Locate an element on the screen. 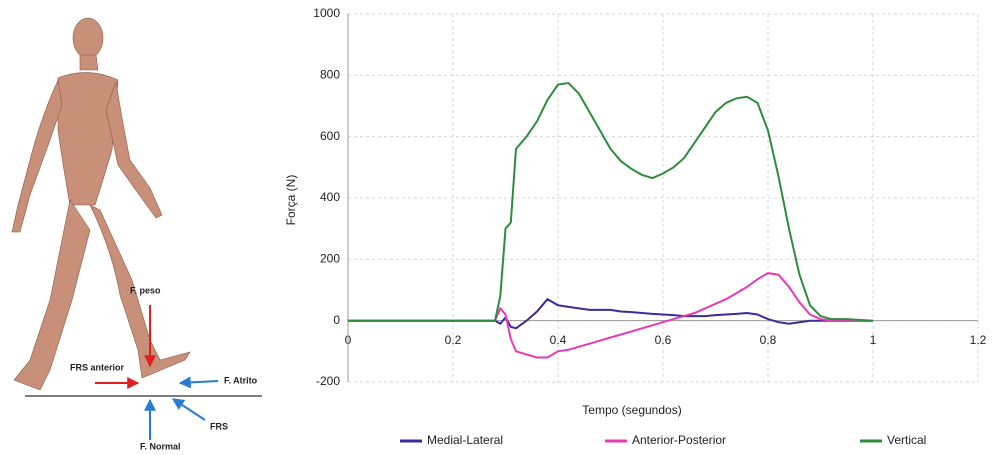  y-tick-label: 800 is located at coordinates (330, 75).